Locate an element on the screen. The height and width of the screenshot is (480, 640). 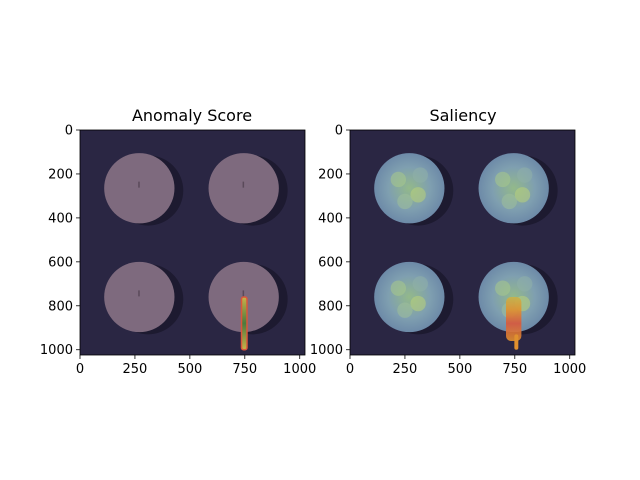
anomaly-region is located at coordinates (244, 323).